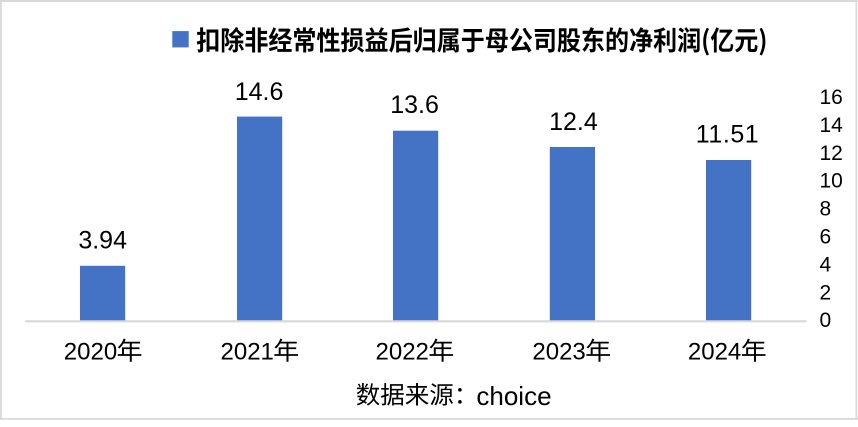  What do you see at coordinates (826, 237) in the screenshot?
I see `svg-text: 6` at bounding box center [826, 237].